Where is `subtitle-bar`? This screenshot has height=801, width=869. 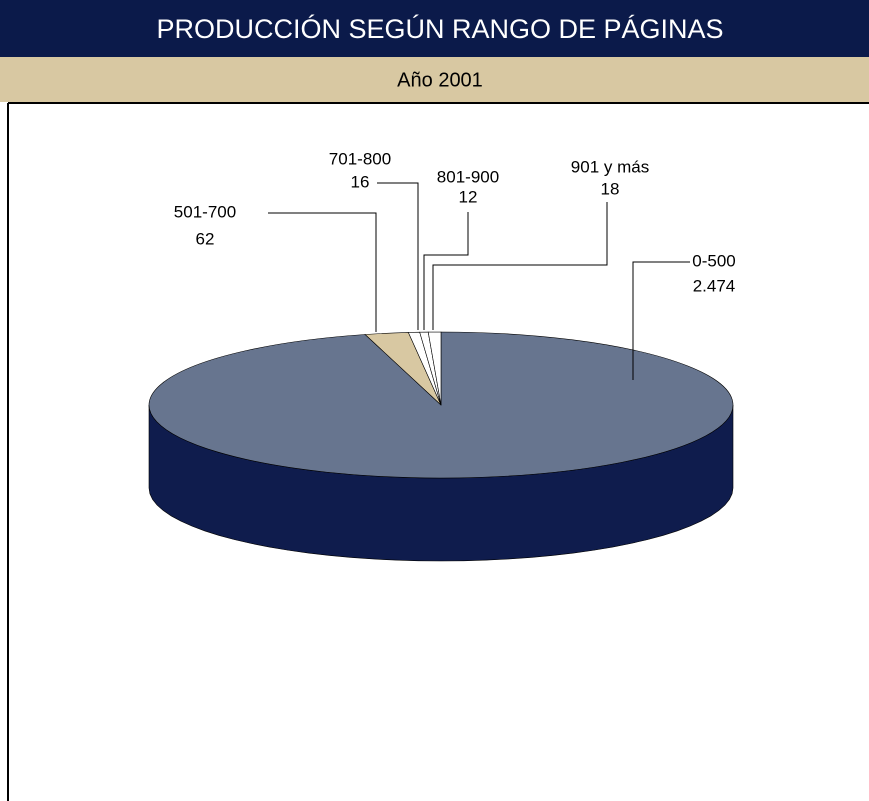 subtitle-bar is located at coordinates (434, 79).